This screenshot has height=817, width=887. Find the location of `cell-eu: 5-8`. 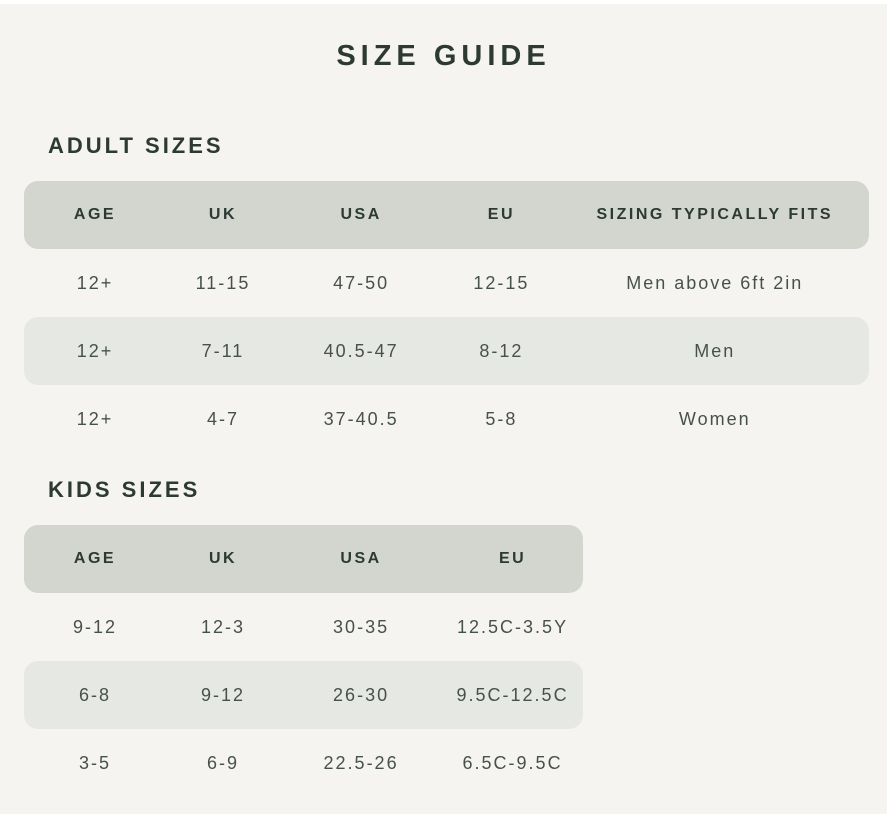

cell-eu: 5-8 is located at coordinates (501, 418).